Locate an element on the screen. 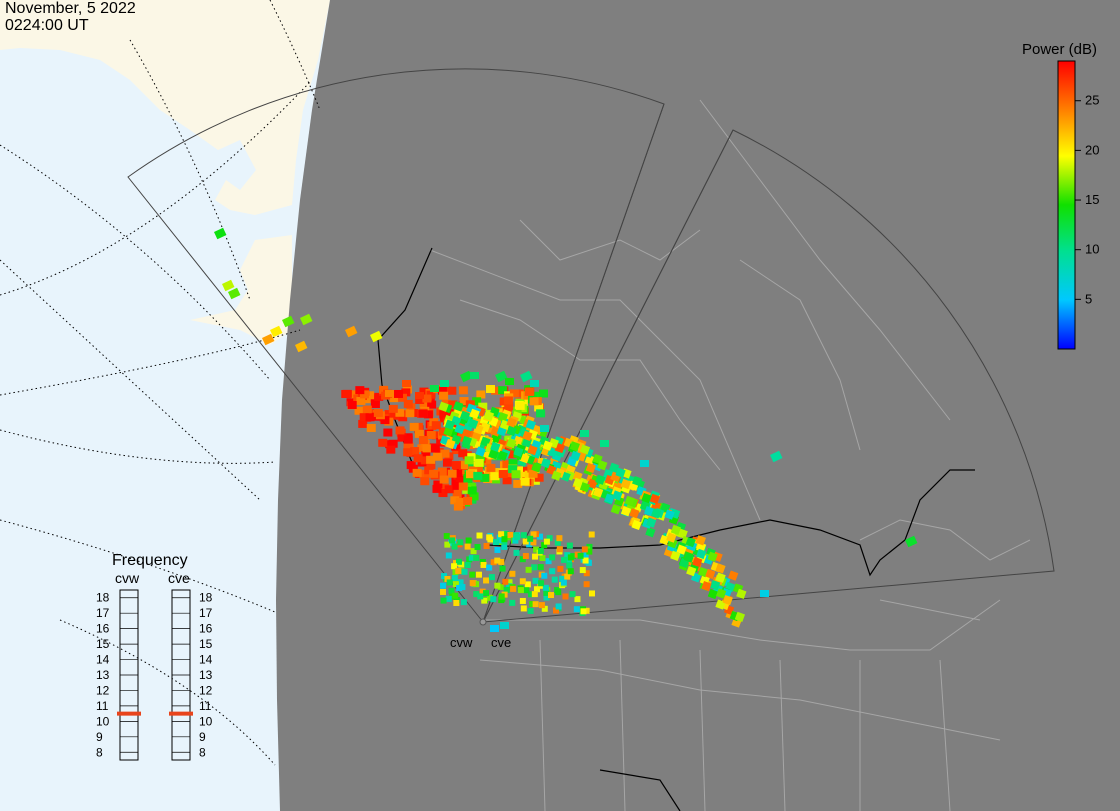 The width and height of the screenshot is (1120, 811). date-label: November, 5 2022 is located at coordinates (70, 8).